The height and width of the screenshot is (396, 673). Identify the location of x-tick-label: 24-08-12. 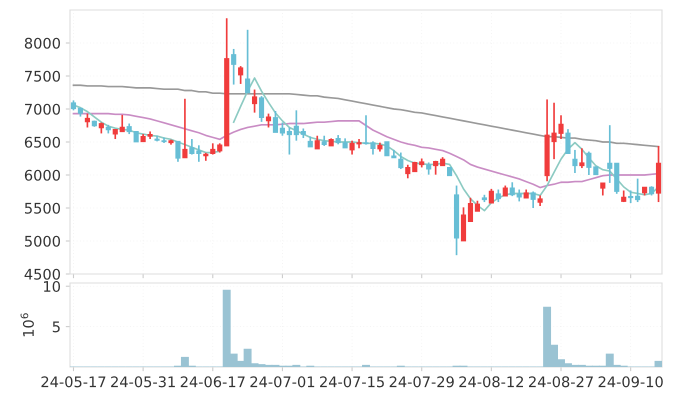
(491, 382).